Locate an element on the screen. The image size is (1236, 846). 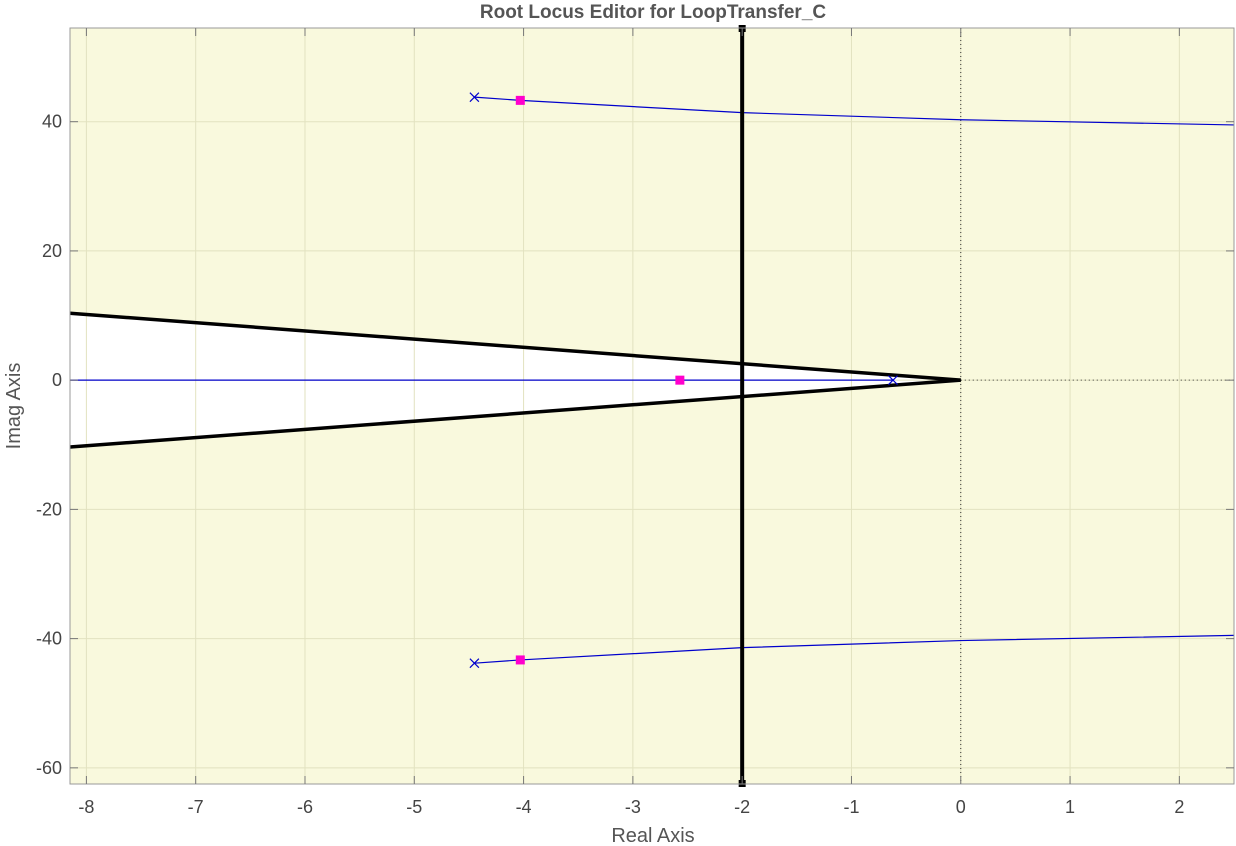
x-tick-label: -6 is located at coordinates (305, 807).